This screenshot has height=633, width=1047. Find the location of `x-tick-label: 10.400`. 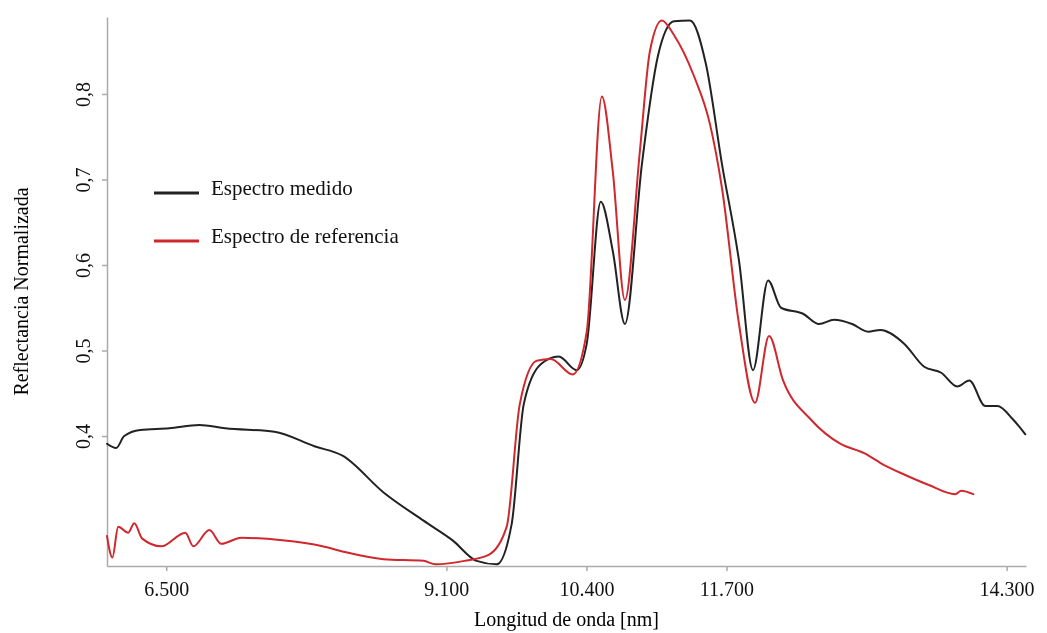

x-tick-label: 10.400 is located at coordinates (587, 589).